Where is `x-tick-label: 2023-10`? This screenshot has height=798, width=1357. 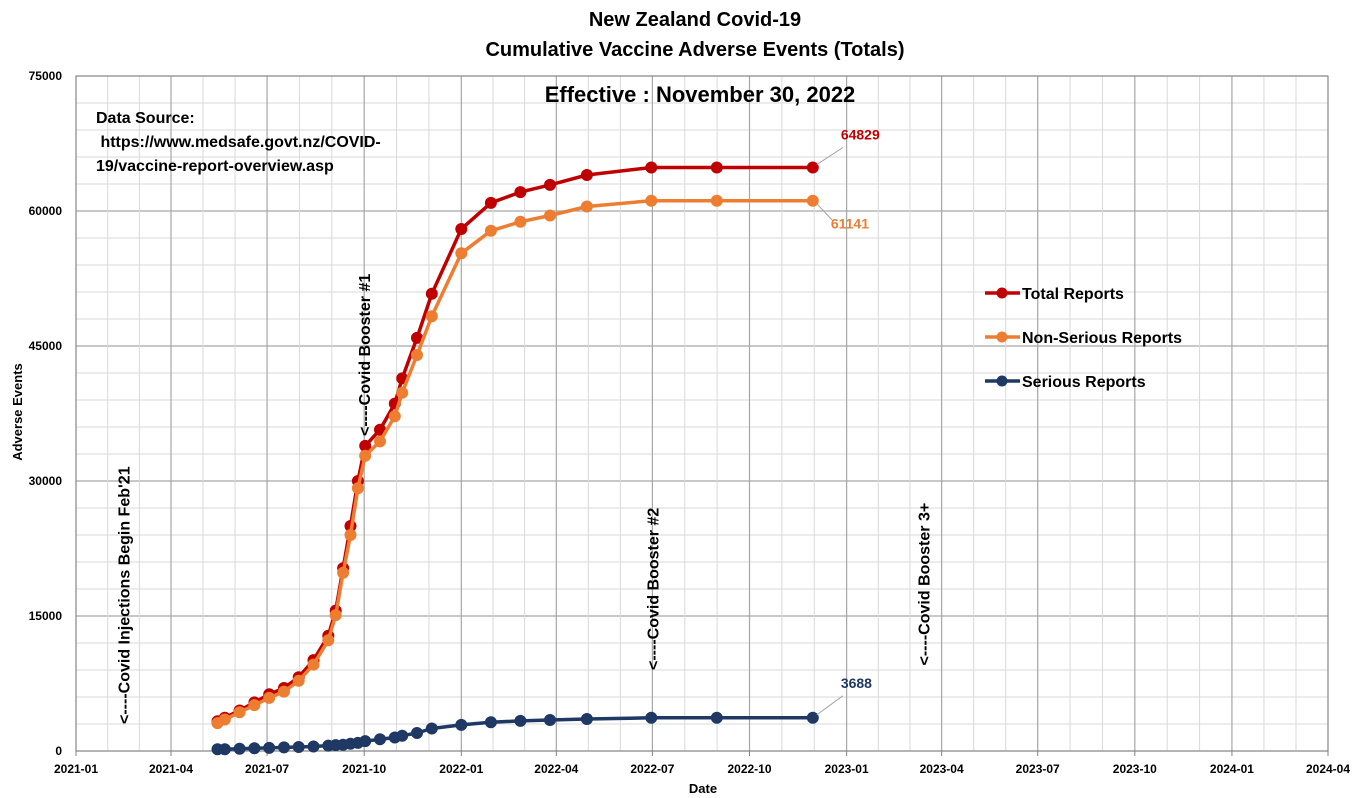 x-tick-label: 2023-10 is located at coordinates (1135, 769).